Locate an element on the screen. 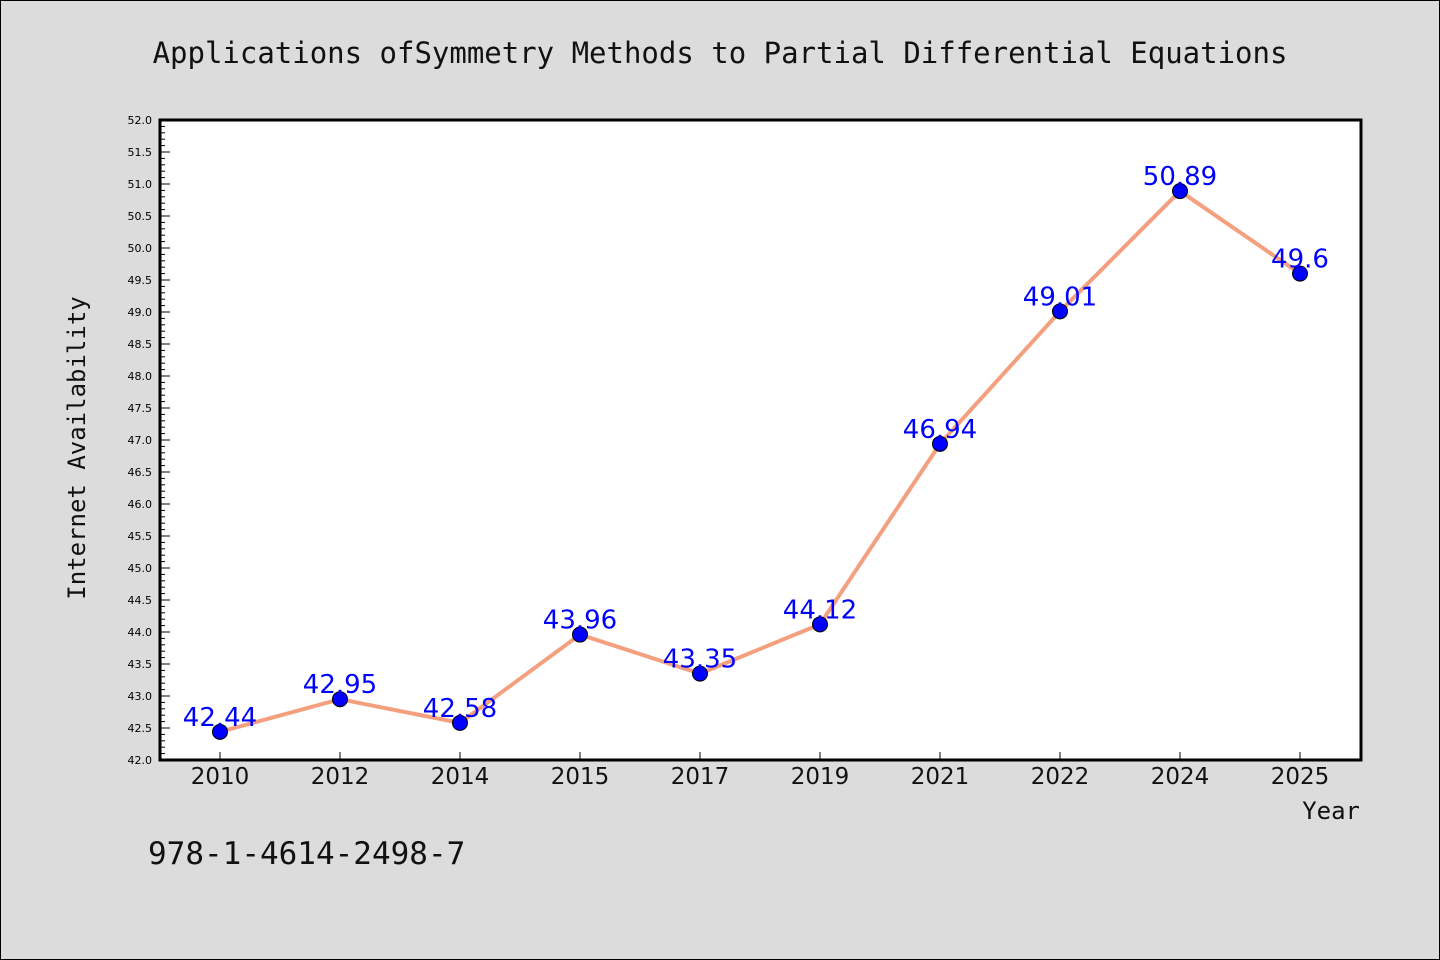  x-tick-label: 2014 is located at coordinates (460, 777).